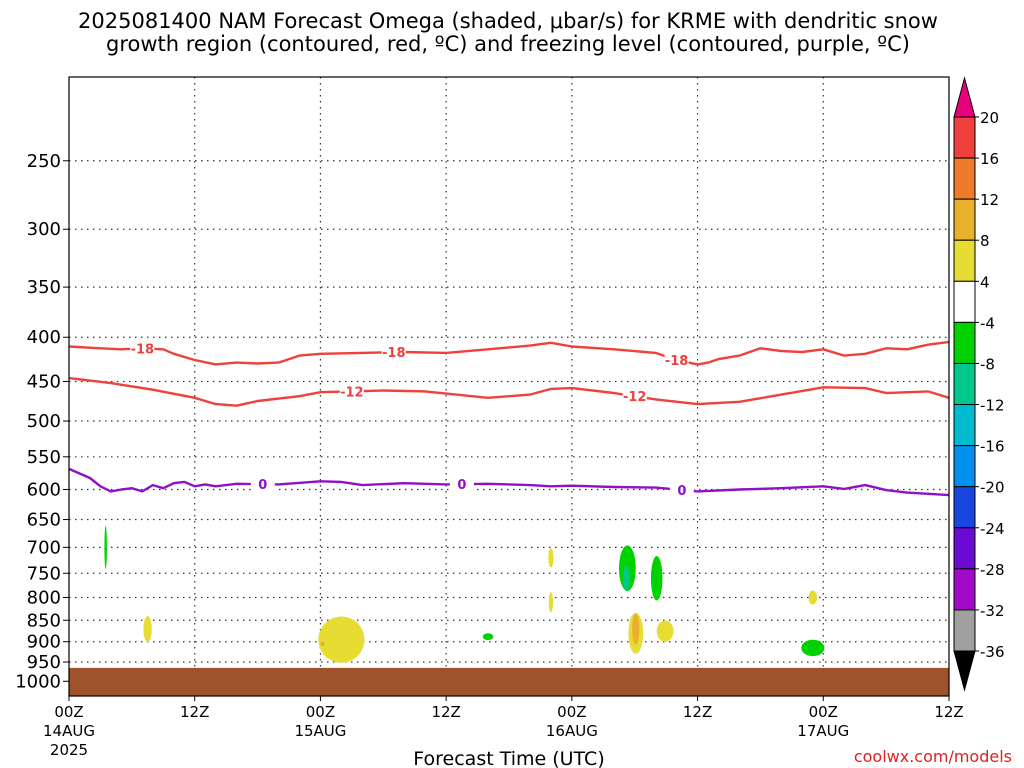 The width and height of the screenshot is (1024, 768). I want to click on y-tick-label: 650, so click(44, 520).